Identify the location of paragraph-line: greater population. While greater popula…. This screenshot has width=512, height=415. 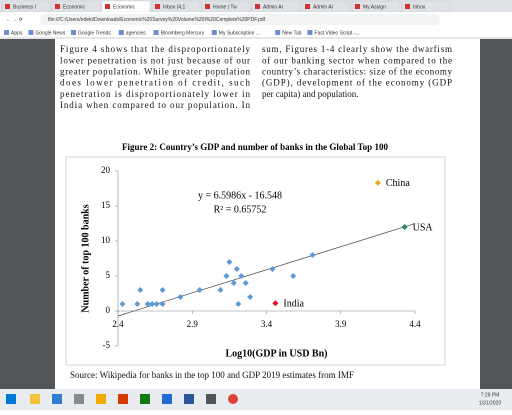
(155, 71).